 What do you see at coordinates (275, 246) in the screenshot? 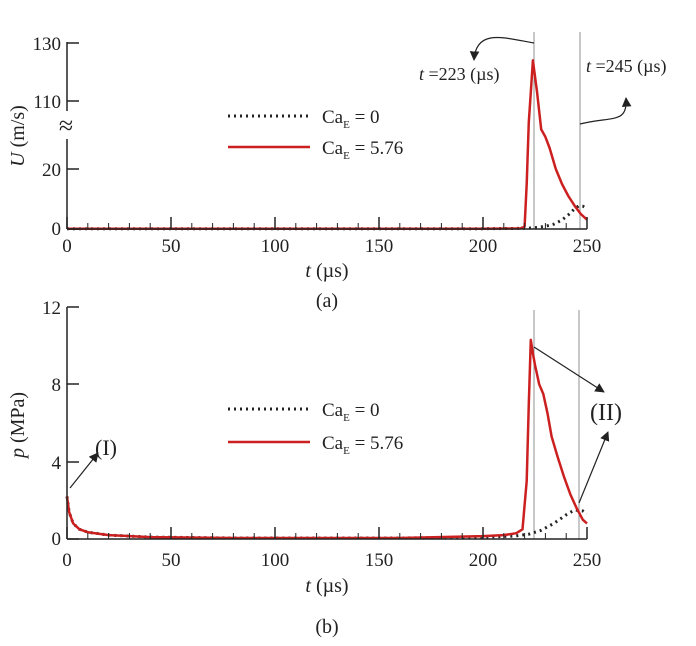
I see `panel-a-xtick-label: 100` at bounding box center [275, 246].